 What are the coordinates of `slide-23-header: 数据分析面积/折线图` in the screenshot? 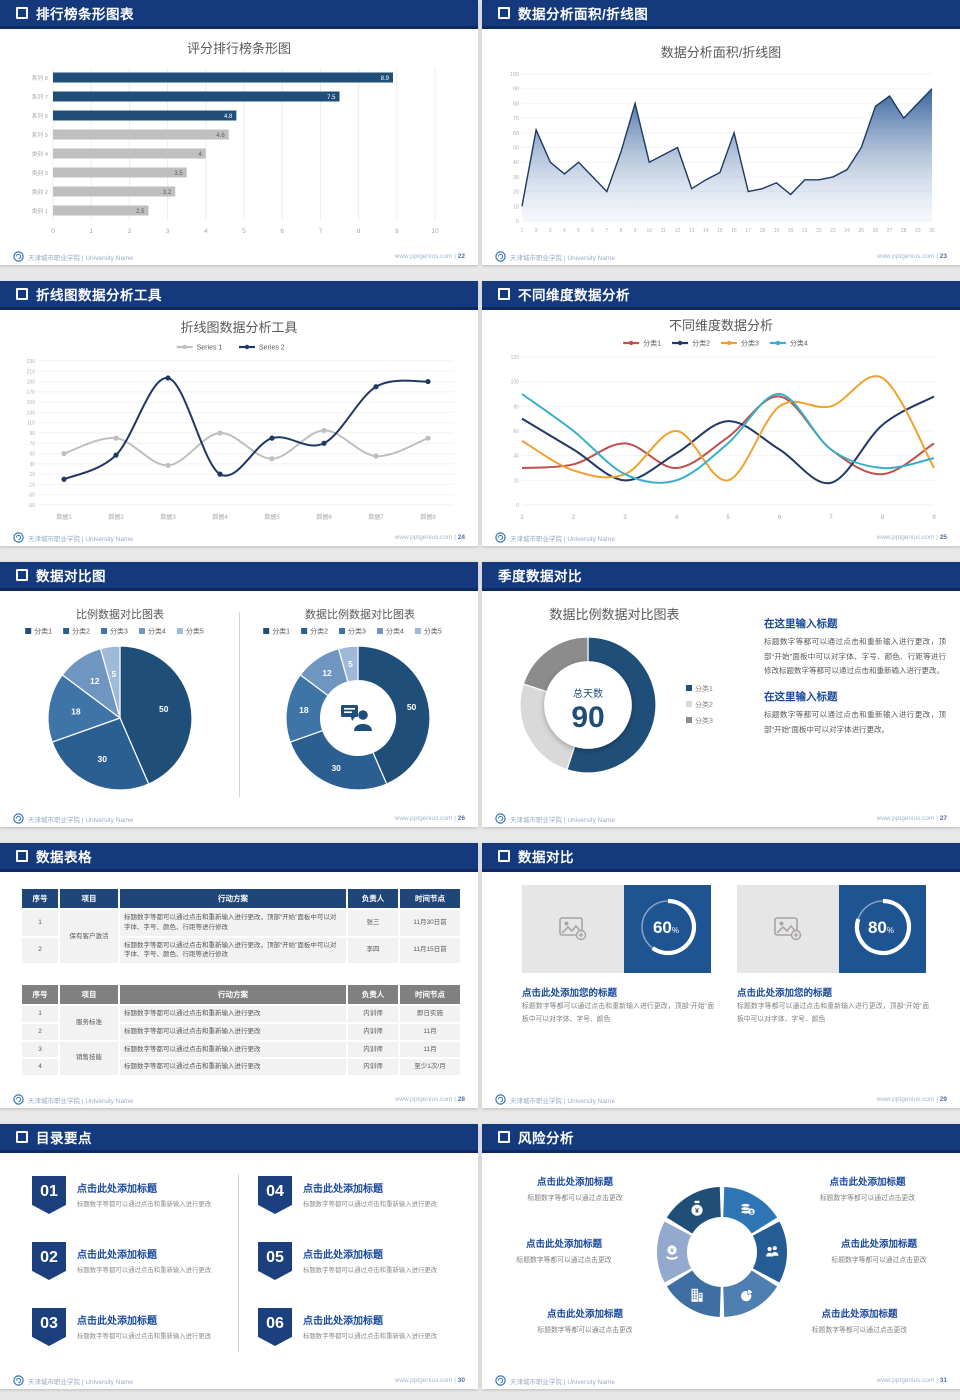 It's located at (721, 14).